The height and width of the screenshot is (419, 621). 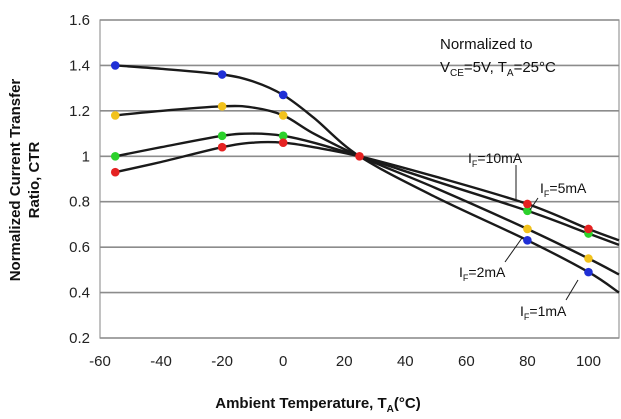 I want to click on note-line-2: VCE=5V, TA=25°C, so click(x=498, y=69).